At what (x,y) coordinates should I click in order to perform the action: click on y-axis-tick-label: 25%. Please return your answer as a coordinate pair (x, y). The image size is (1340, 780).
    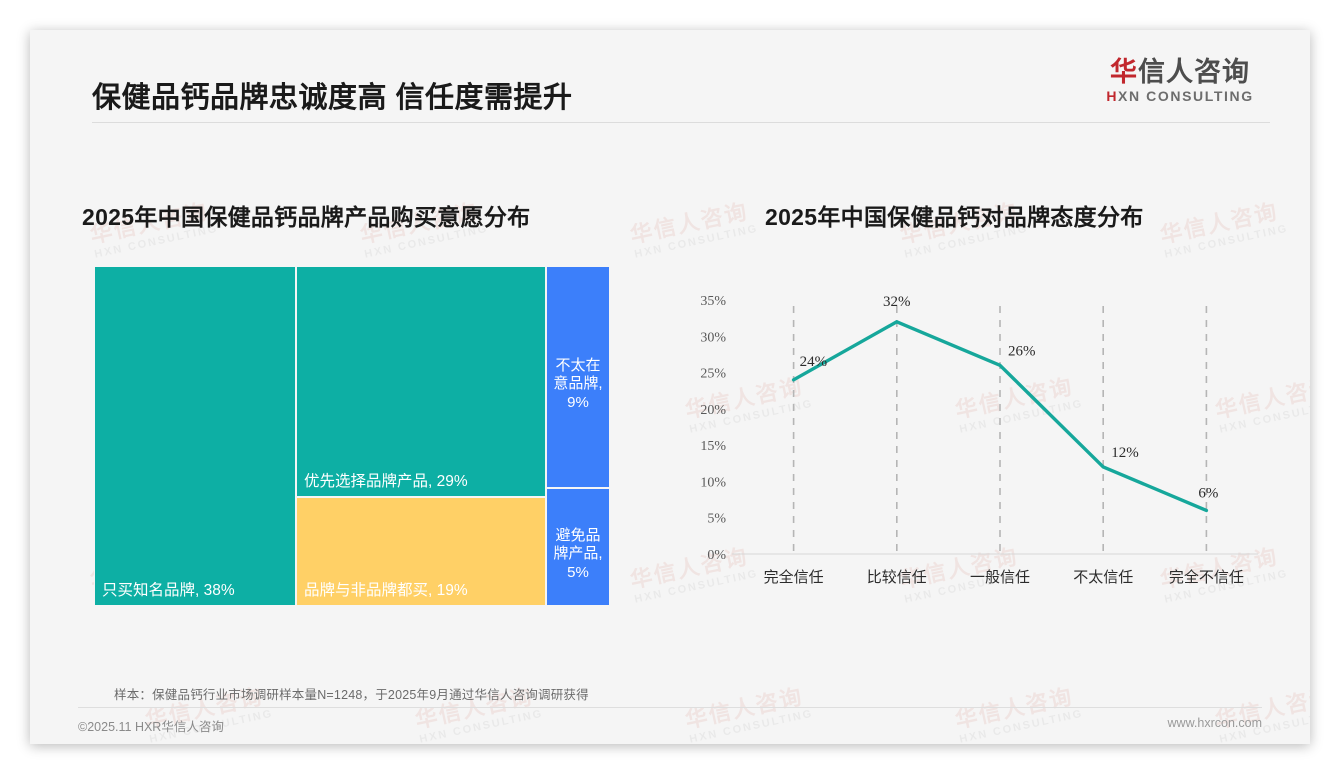
    Looking at the image, I should click on (713, 374).